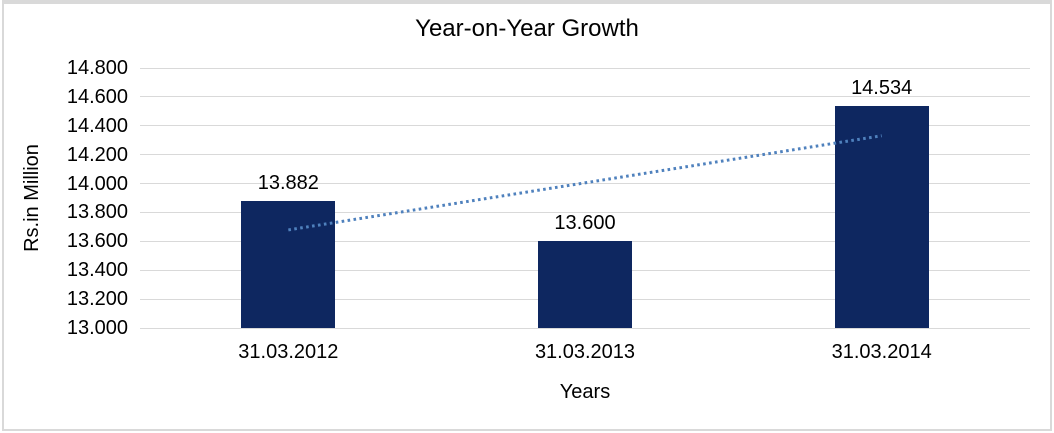 The image size is (1054, 433). I want to click on bar-value-label: 13.882, so click(288, 182).